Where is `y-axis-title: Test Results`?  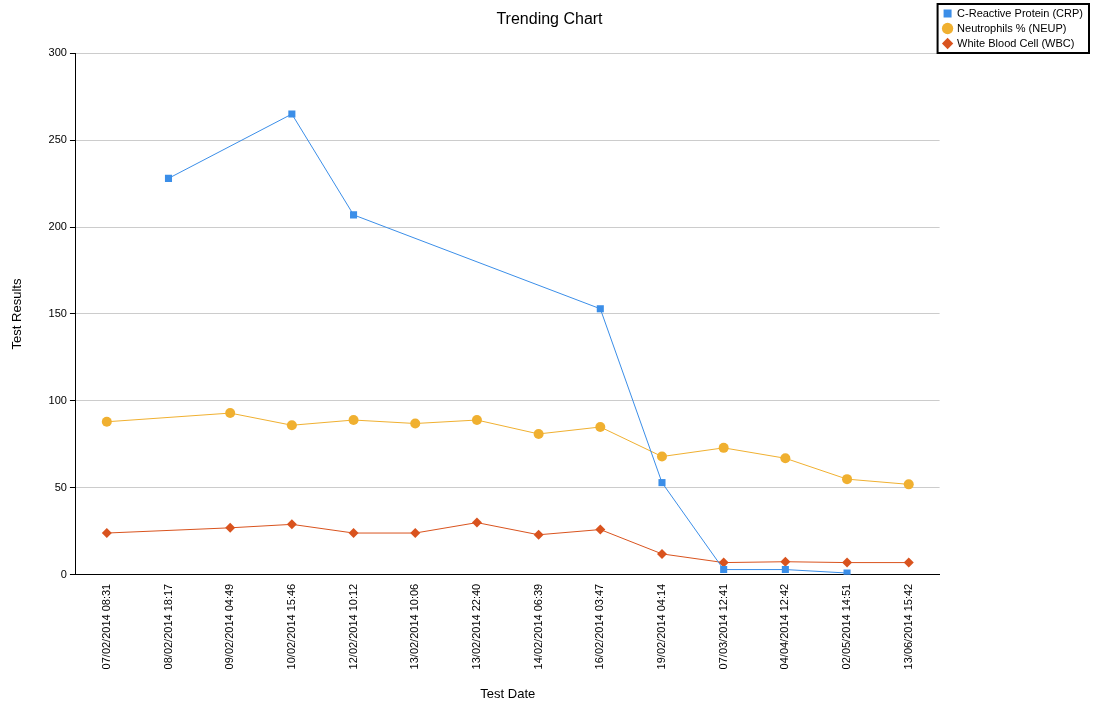
y-axis-title: Test Results is located at coordinates (17, 314).